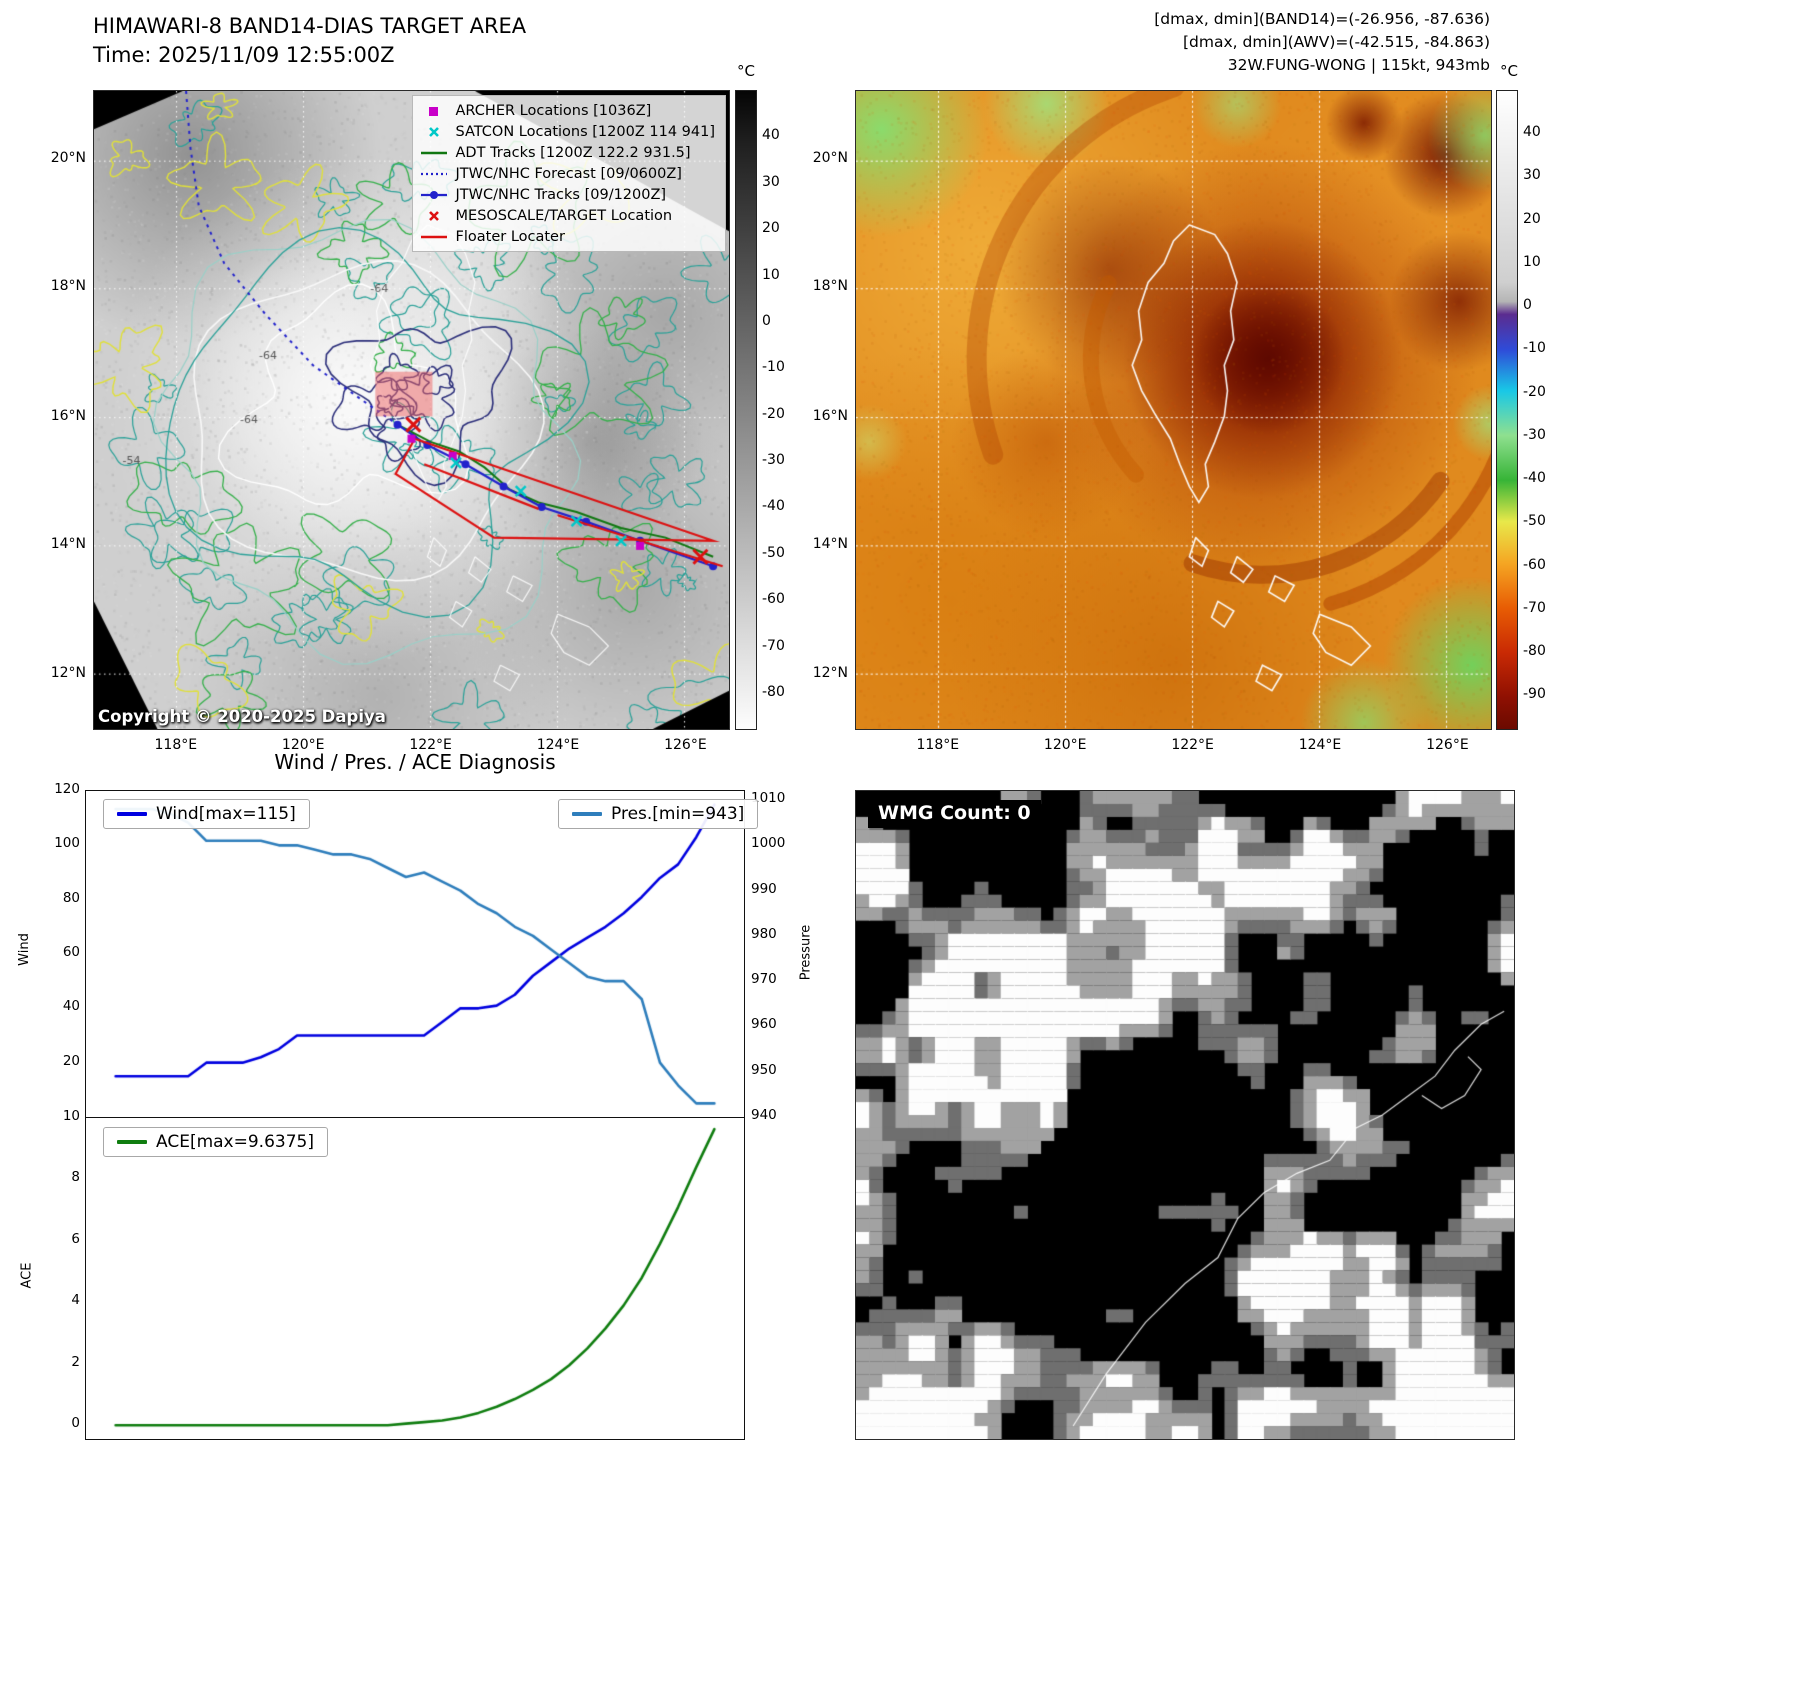 This screenshot has height=1690, width=1797. Describe the element at coordinates (1507, 410) in the screenshot. I see `awv-colorbar` at that location.